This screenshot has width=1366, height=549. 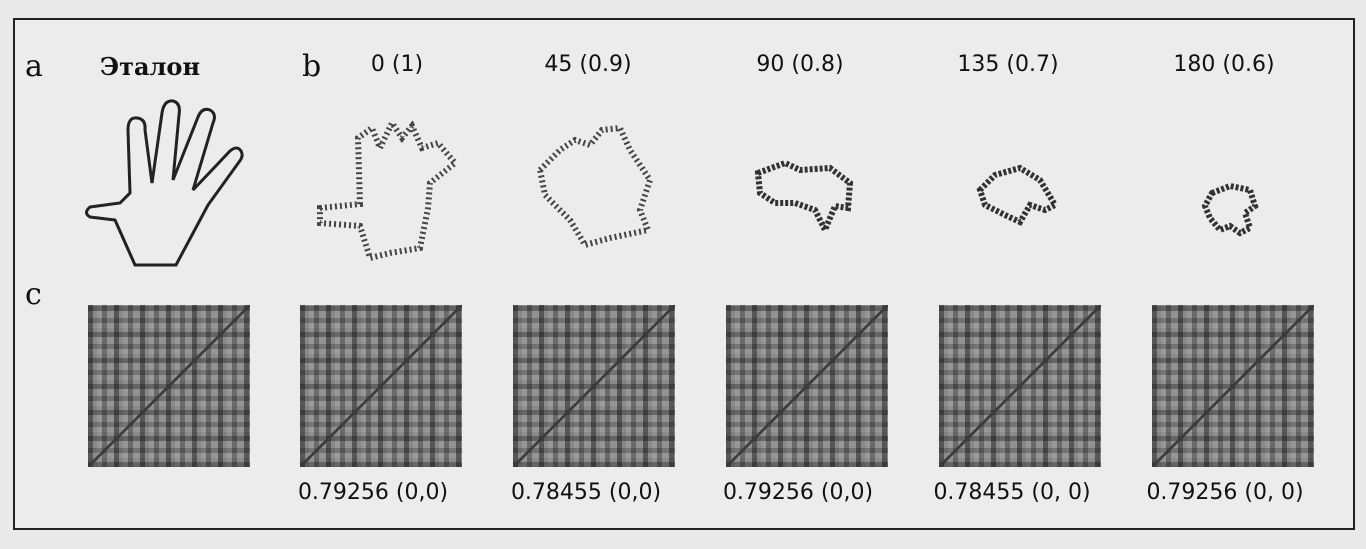 What do you see at coordinates (586, 492) in the screenshot?
I see `correlation-value-45: 0.78455 (0,0)` at bounding box center [586, 492].